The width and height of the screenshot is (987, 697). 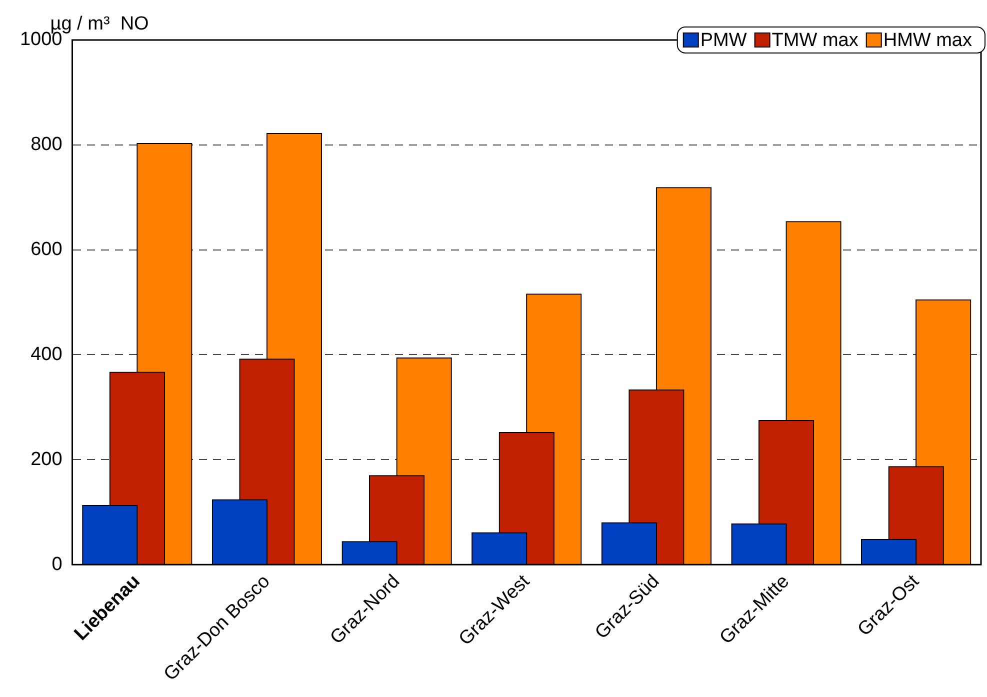 What do you see at coordinates (99, 24) in the screenshot?
I see `y-axis-title: µg / m³ NO` at bounding box center [99, 24].